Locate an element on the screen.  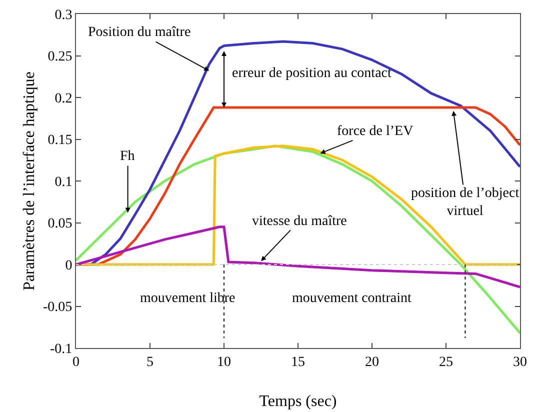
x-tick-label: 25 is located at coordinates (446, 362).